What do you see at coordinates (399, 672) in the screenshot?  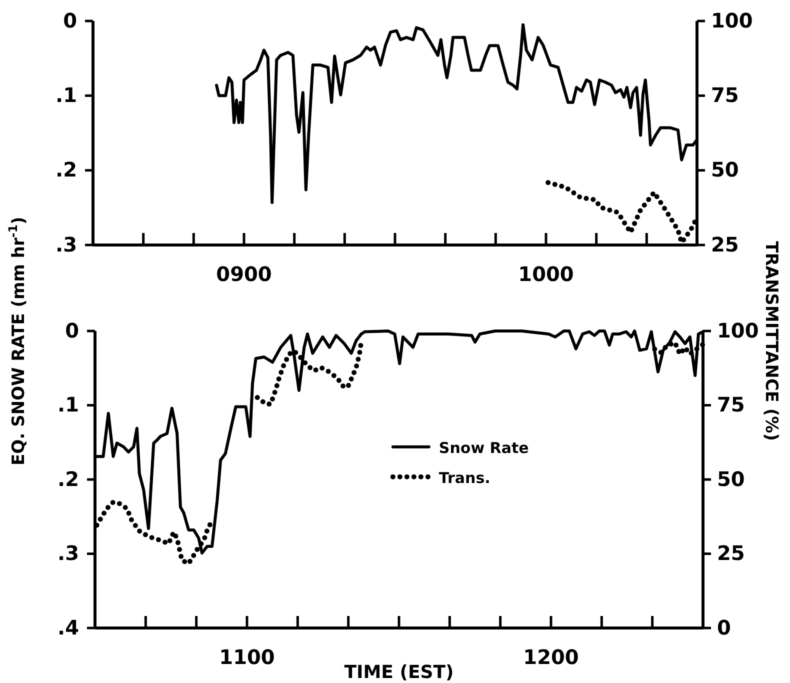 I see `x-axis-title: TIME (EST)` at bounding box center [399, 672].